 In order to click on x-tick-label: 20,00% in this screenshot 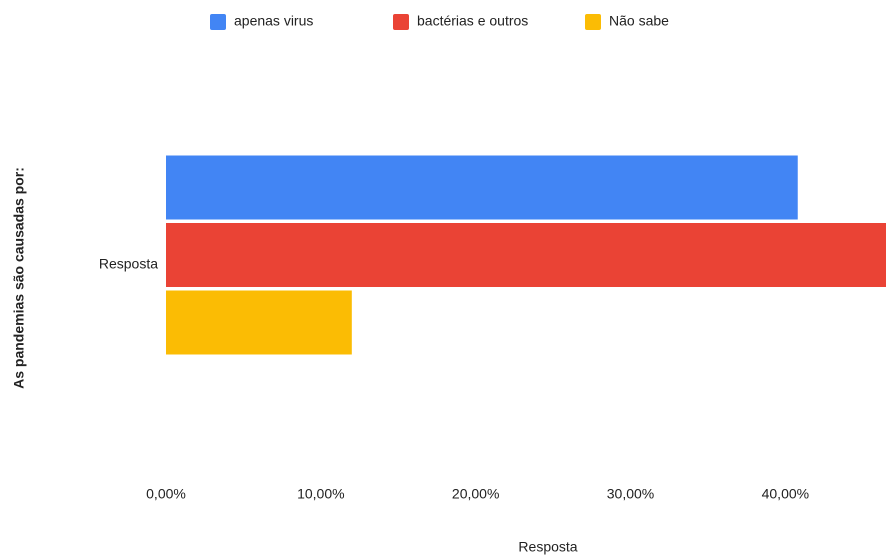, I will do `click(475, 494)`.